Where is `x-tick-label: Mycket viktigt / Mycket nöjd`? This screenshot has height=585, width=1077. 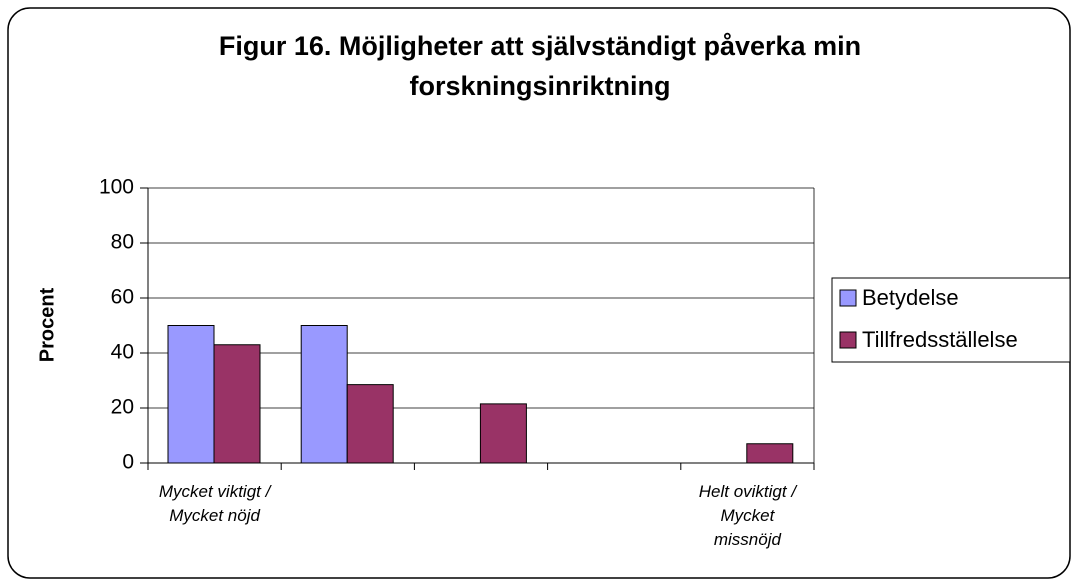
x-tick-label: Mycket viktigt / Mycket nöjd is located at coordinates (214, 503).